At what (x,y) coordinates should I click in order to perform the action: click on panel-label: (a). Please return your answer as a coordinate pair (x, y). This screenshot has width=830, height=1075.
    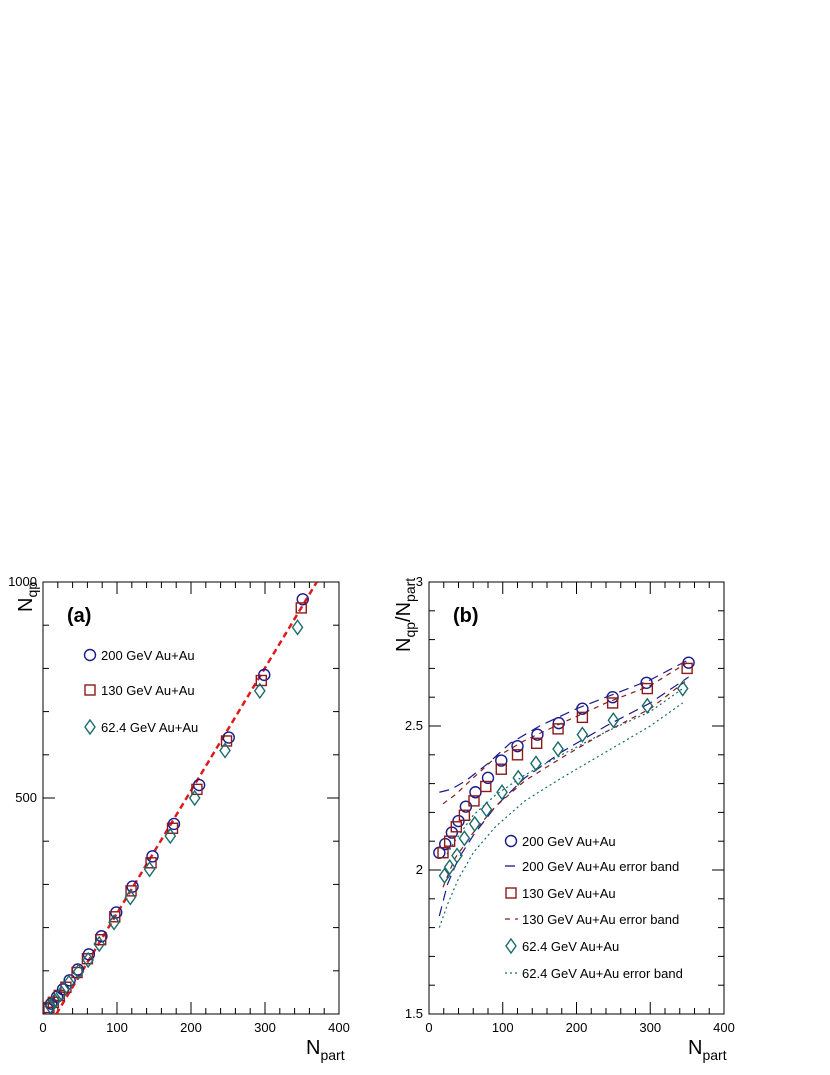
    Looking at the image, I should click on (79, 616).